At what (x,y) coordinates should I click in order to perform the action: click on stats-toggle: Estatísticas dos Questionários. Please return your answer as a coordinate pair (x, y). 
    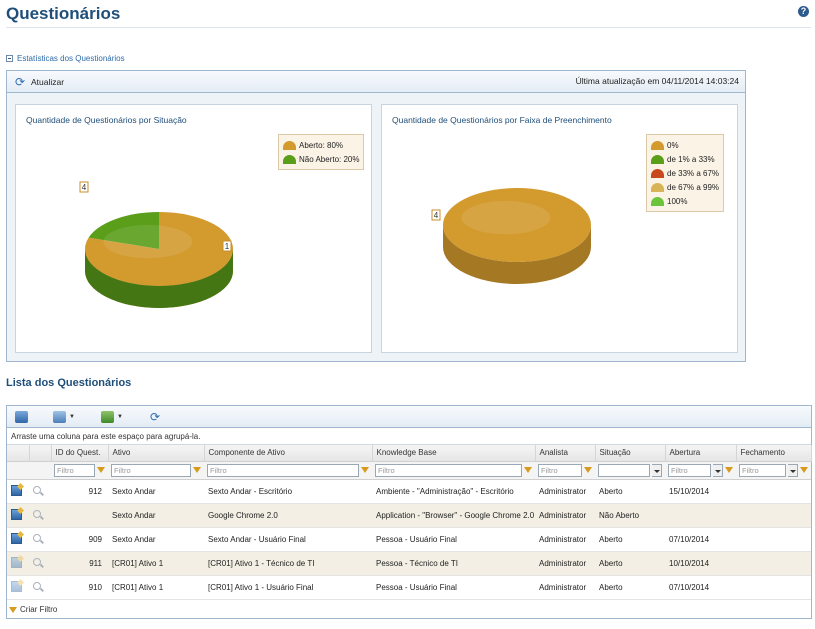
    Looking at the image, I should click on (65, 58).